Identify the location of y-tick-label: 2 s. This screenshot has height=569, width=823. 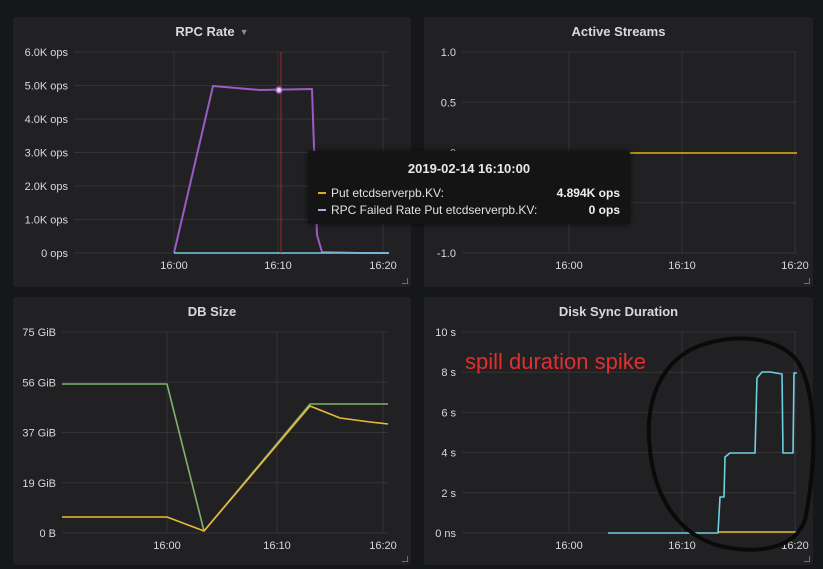
(448, 494).